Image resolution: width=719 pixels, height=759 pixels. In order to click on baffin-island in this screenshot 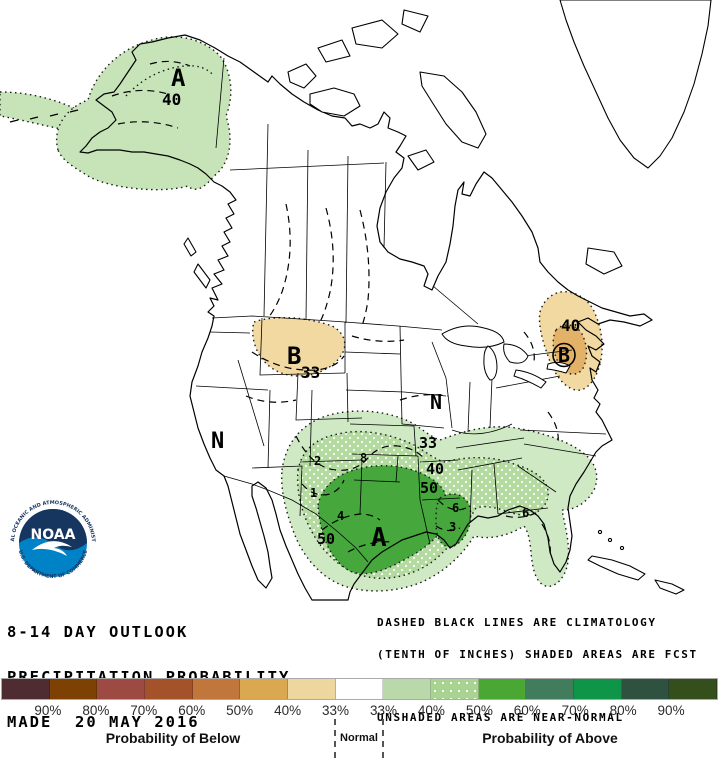, I will do `click(453, 110)`.